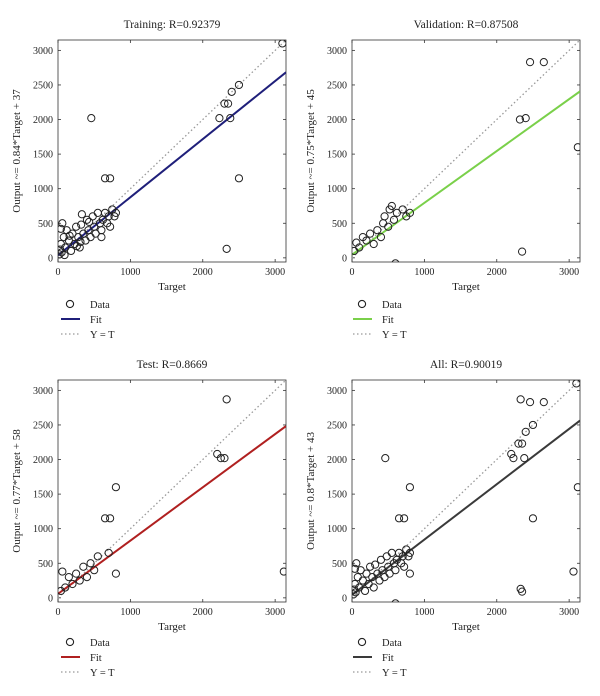 This screenshot has height=696, width=600. Describe the element at coordinates (58, 612) in the screenshot. I see `x-tick-label: 0` at that location.